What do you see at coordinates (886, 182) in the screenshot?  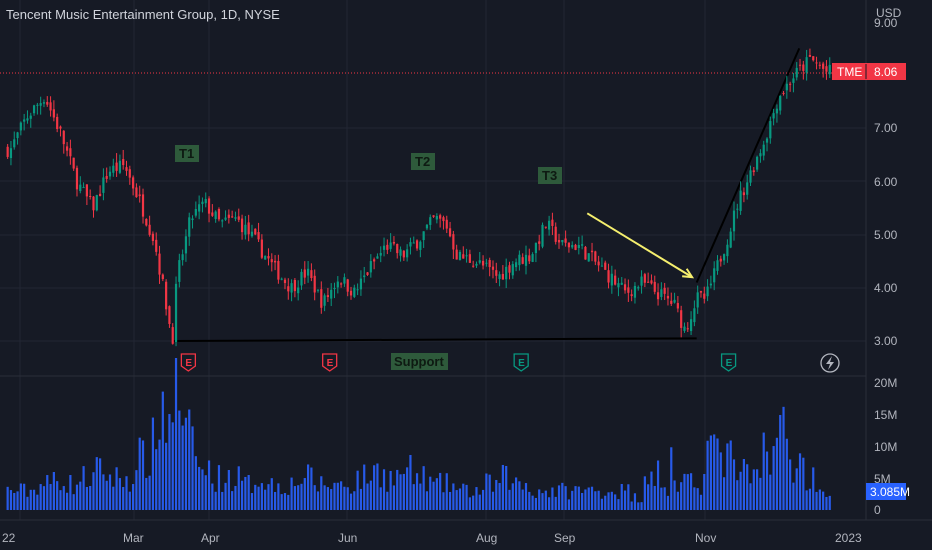 I see `price-axis: 3.00 4.00 5.00 6.00 7.00 9.00` at bounding box center [886, 182].